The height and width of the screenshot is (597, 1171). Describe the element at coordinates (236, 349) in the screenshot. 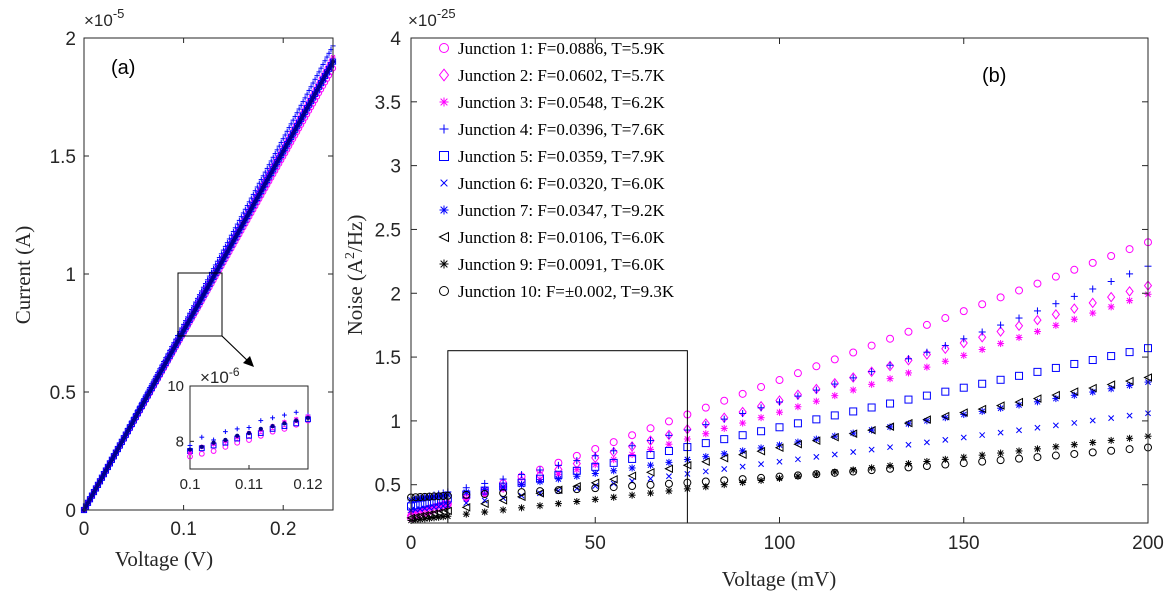

I see `zoom-arrow` at that location.